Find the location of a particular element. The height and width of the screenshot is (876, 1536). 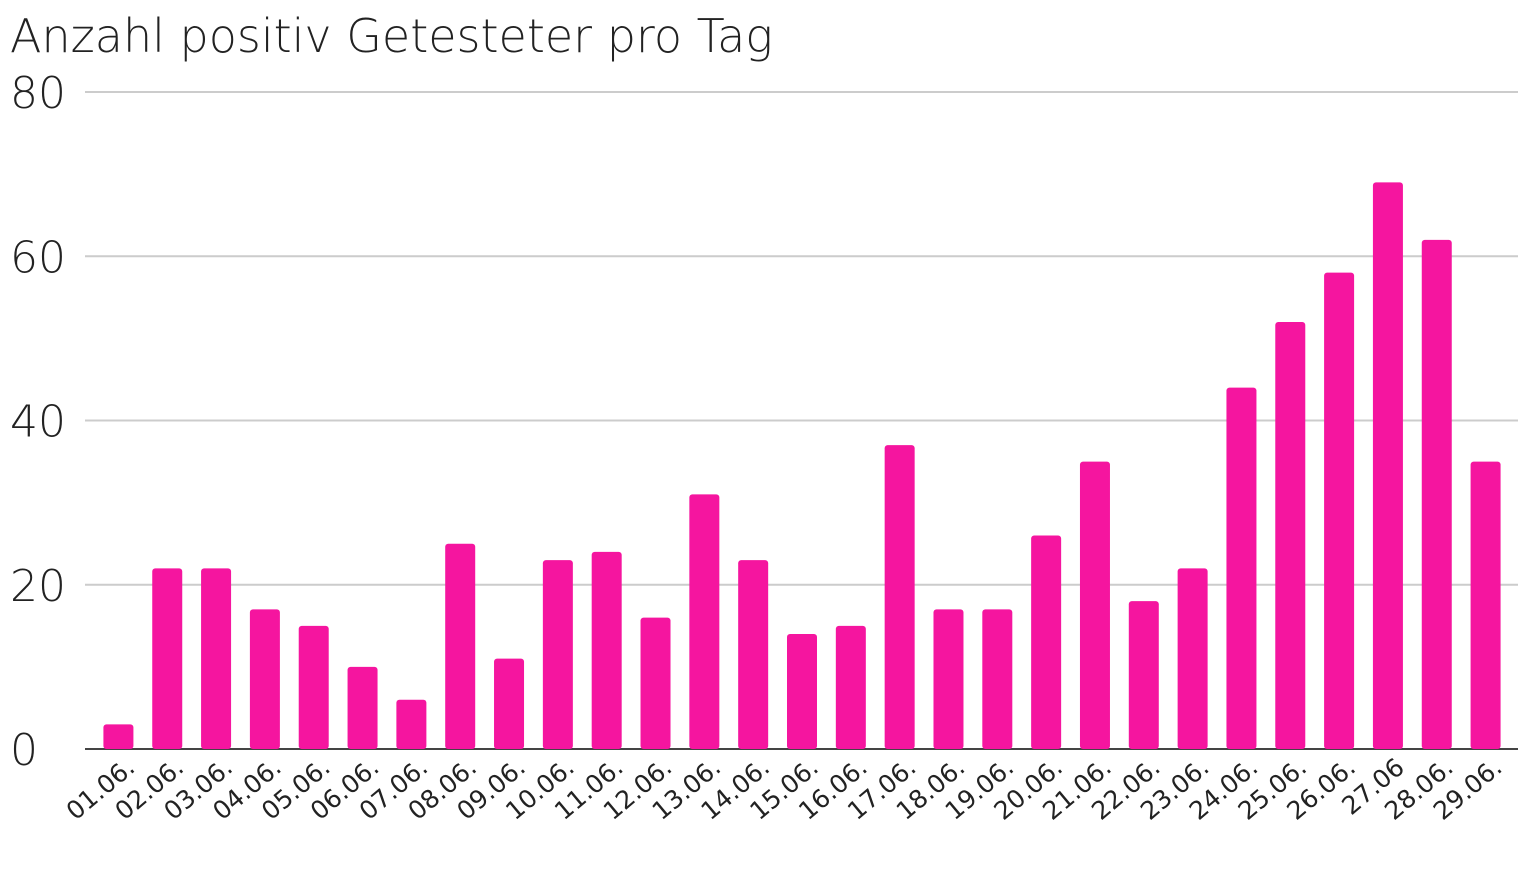

y-tick-label: 80 is located at coordinates (38, 93).